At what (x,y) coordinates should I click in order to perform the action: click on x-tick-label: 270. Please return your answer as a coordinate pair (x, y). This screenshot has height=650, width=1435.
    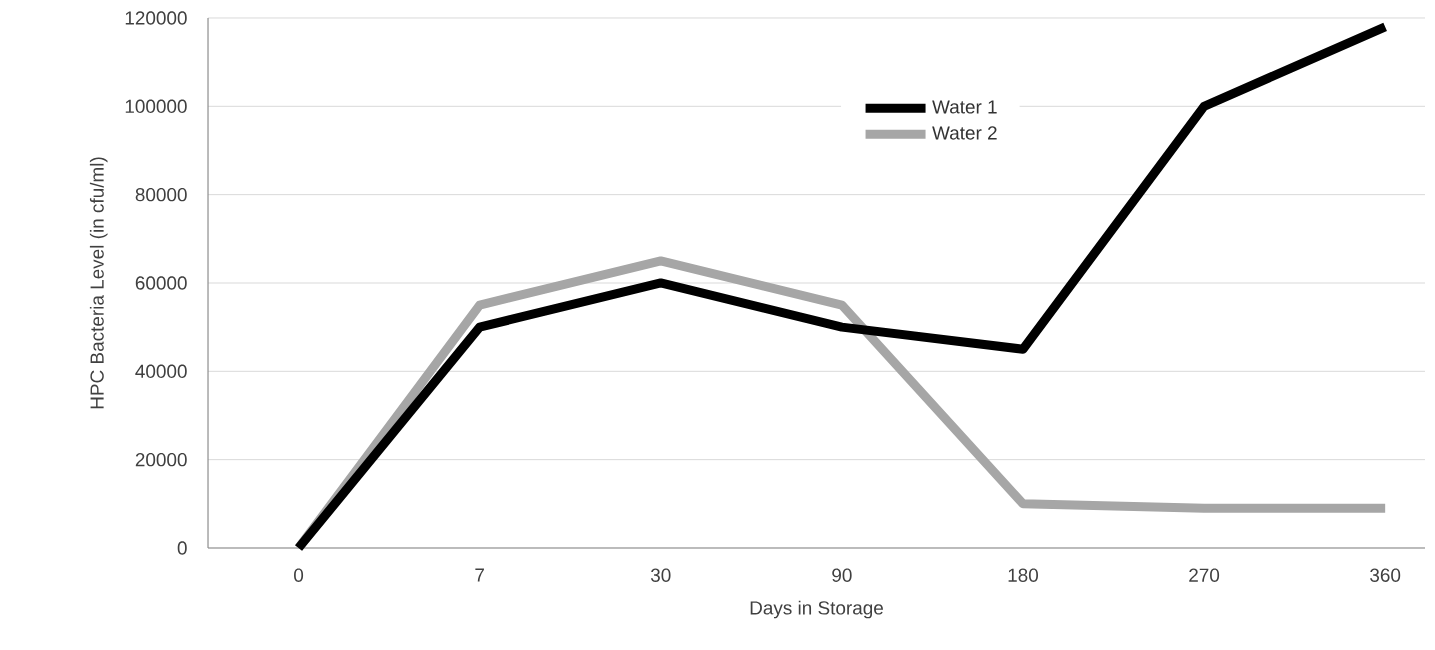
    Looking at the image, I should click on (1204, 575).